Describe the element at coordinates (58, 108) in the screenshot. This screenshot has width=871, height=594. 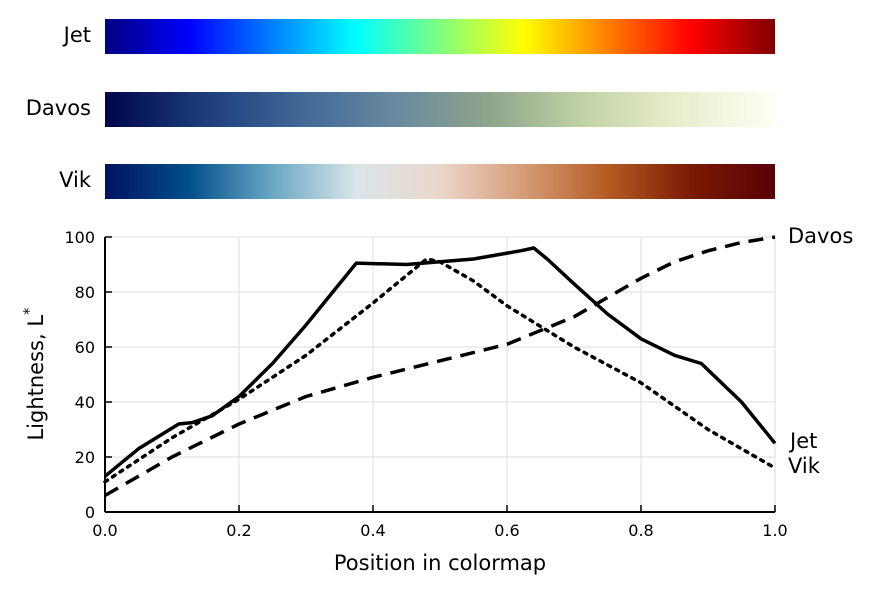
I see `colormap-label-davos: Davos` at that location.